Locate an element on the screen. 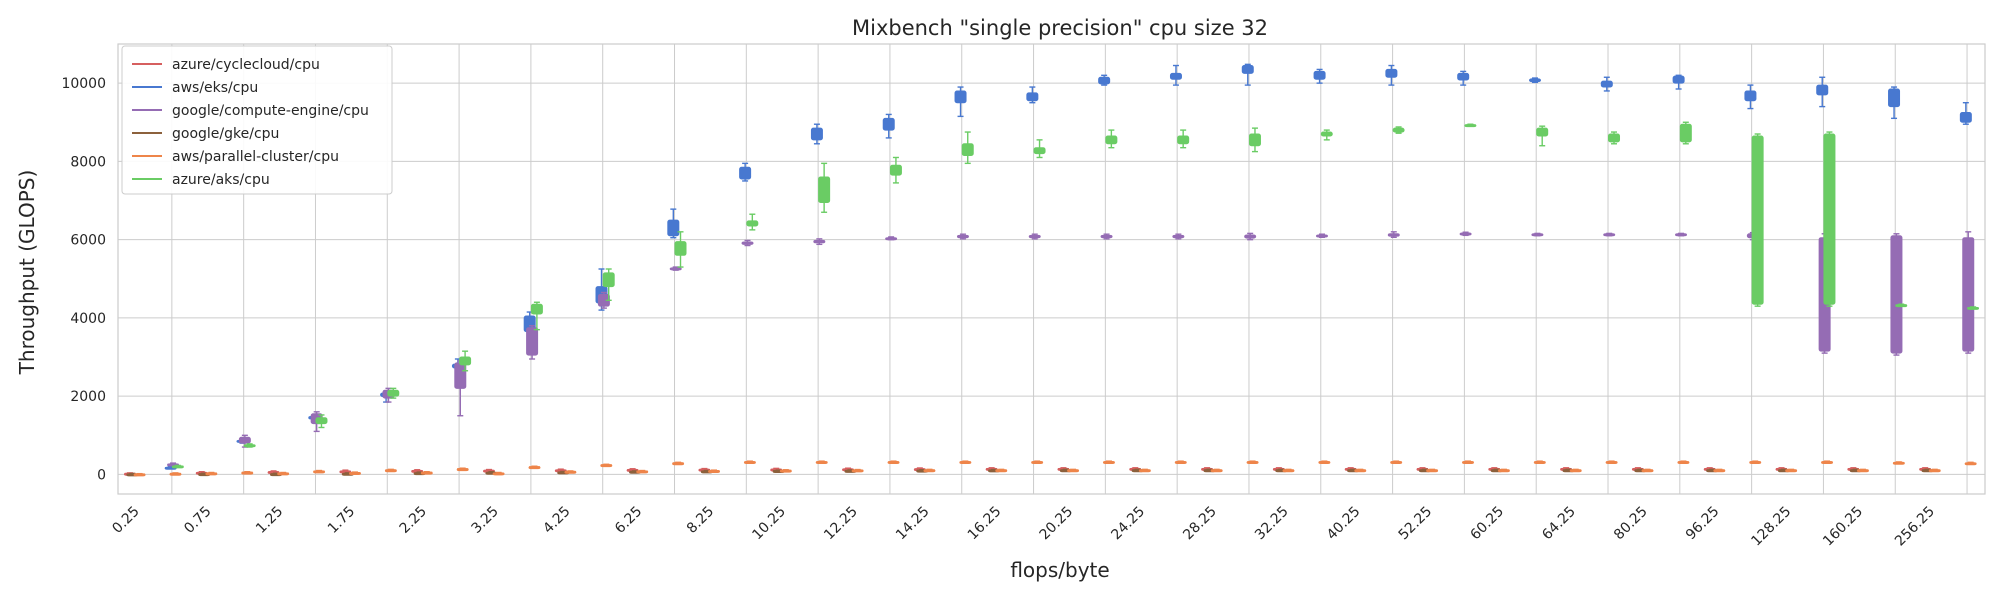 The width and height of the screenshot is (2000, 600). y-tick-label: 2000 is located at coordinates (88, 397).